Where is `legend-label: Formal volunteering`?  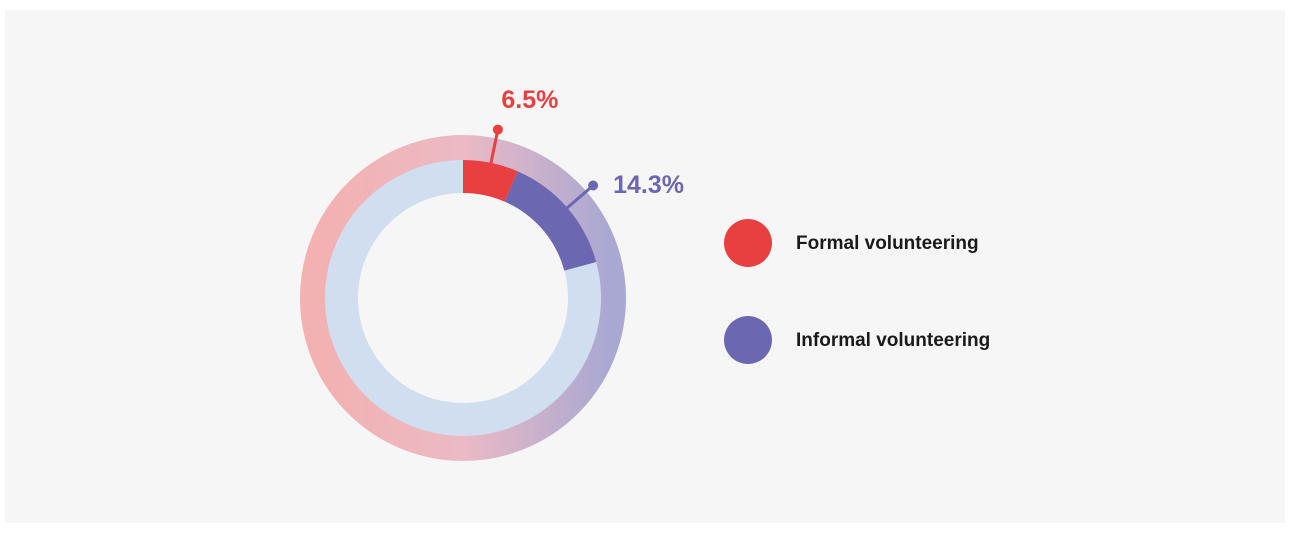
legend-label: Formal volunteering is located at coordinates (887, 243).